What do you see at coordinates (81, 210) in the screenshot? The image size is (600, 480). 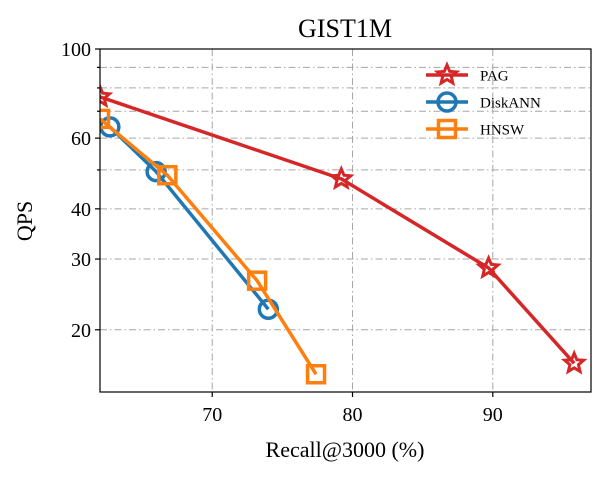 I see `y-tick-label: 40` at bounding box center [81, 210].